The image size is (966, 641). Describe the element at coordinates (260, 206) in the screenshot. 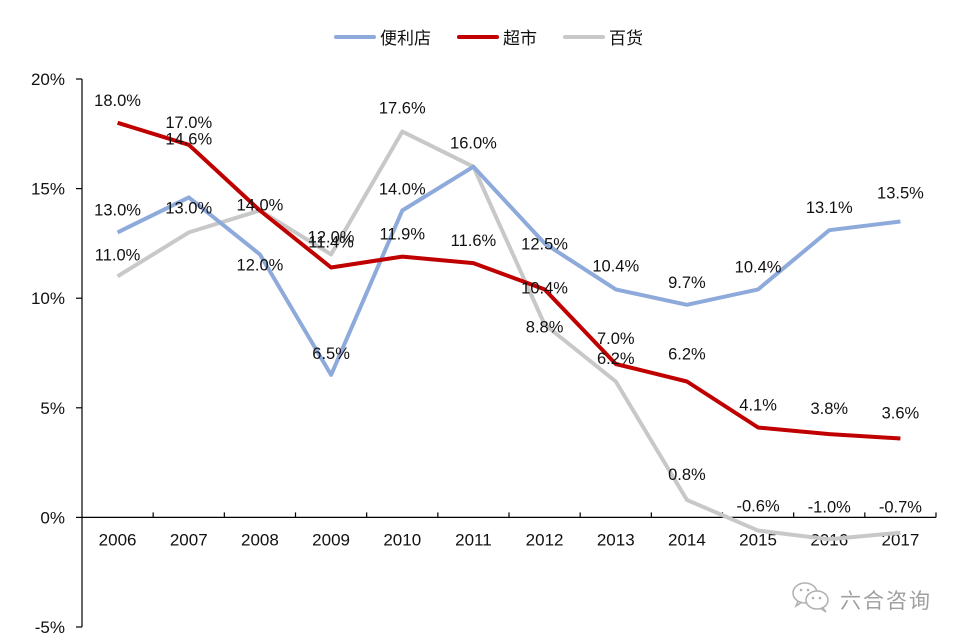

I see `data-label-supermarket: 14.0%` at that location.